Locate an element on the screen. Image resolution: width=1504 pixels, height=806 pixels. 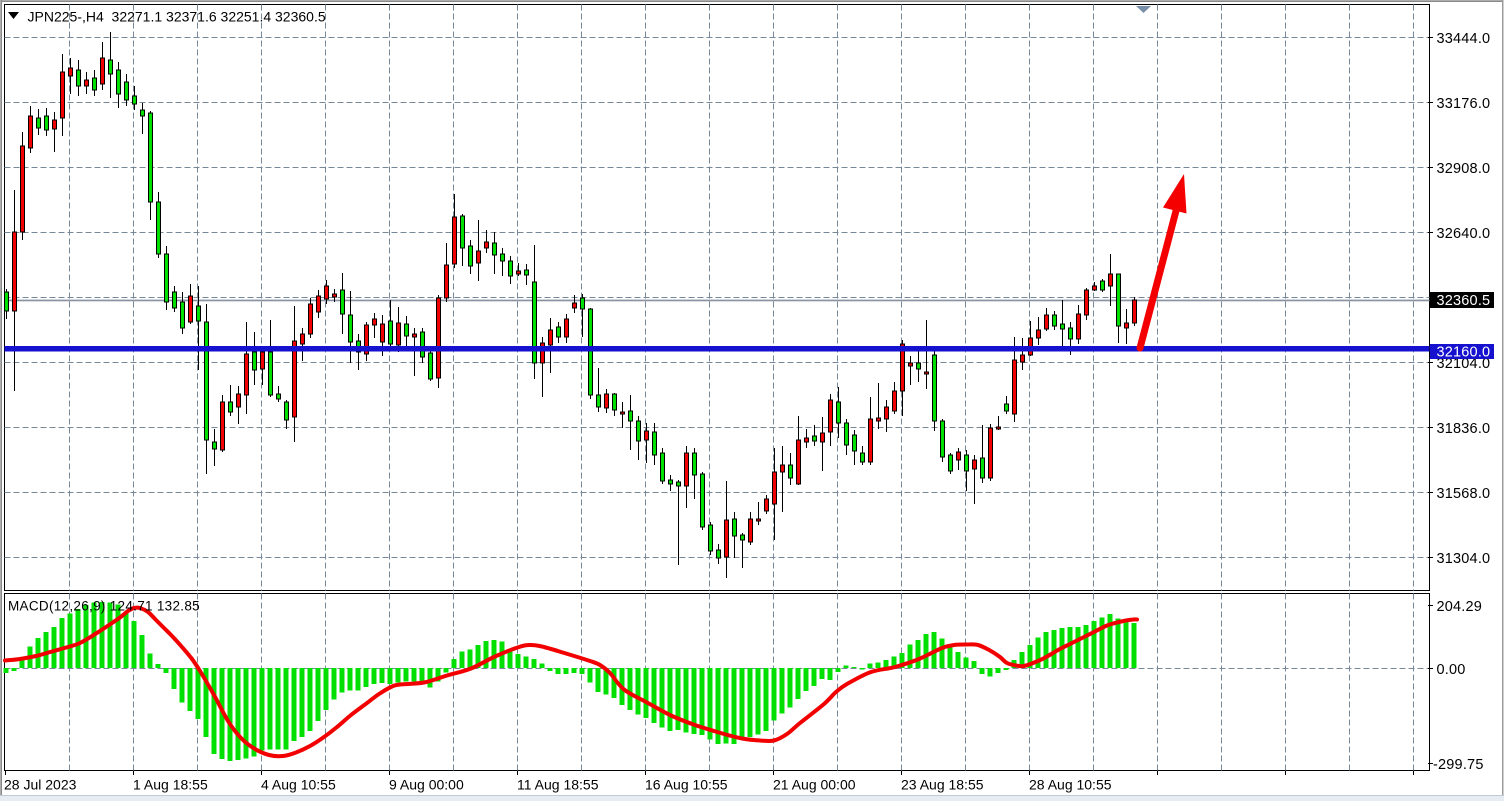
svg-text: 4 Aug 10:55 is located at coordinates (298, 785).